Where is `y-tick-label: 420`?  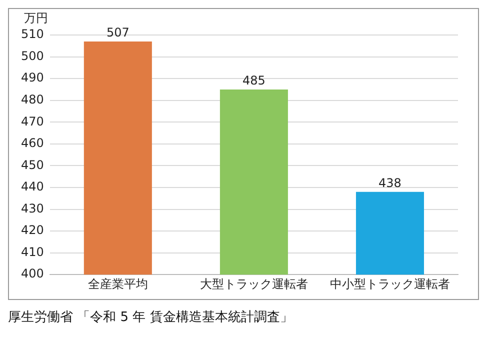 y-tick-label: 420 is located at coordinates (32, 230).